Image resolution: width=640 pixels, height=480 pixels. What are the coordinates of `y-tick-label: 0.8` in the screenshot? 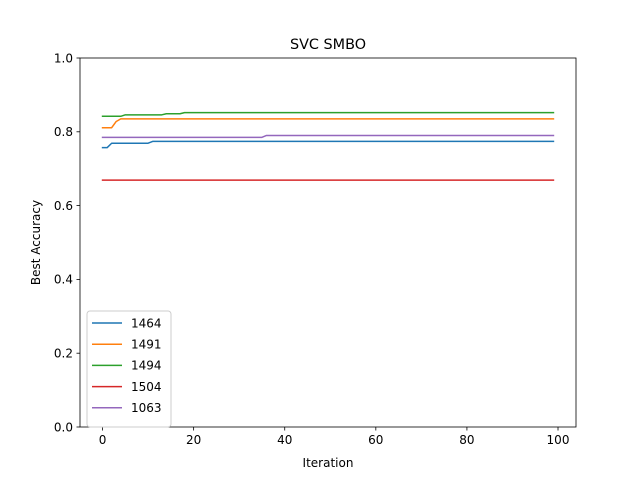 It's located at (63, 132).